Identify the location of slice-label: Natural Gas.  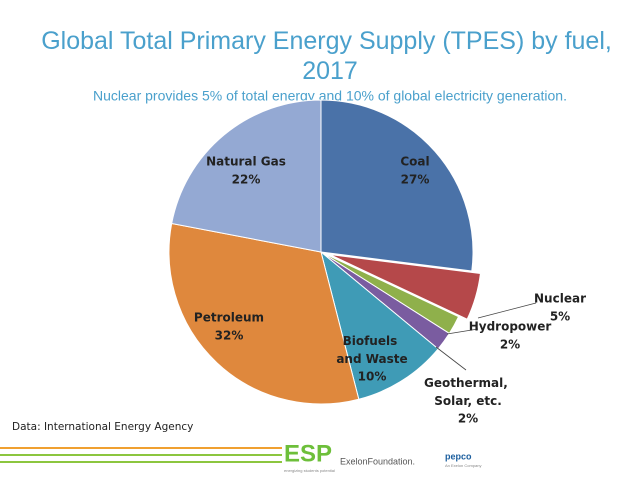
(246, 162).